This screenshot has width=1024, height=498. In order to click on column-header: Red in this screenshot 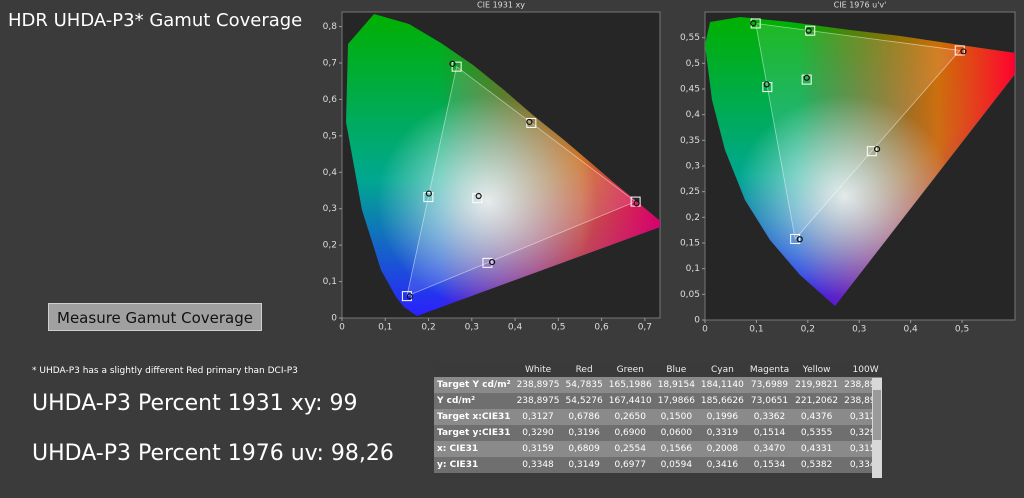, I will do `click(584, 369)`.